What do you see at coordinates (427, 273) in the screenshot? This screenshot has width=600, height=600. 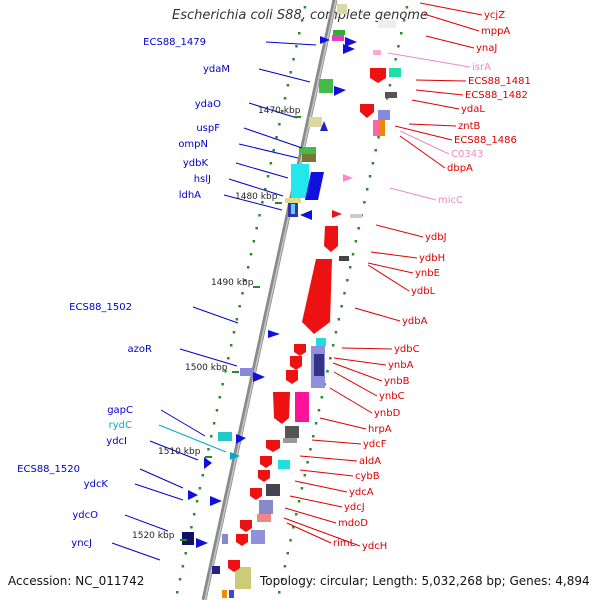 I see `gene-label: ynbE` at bounding box center [427, 273].